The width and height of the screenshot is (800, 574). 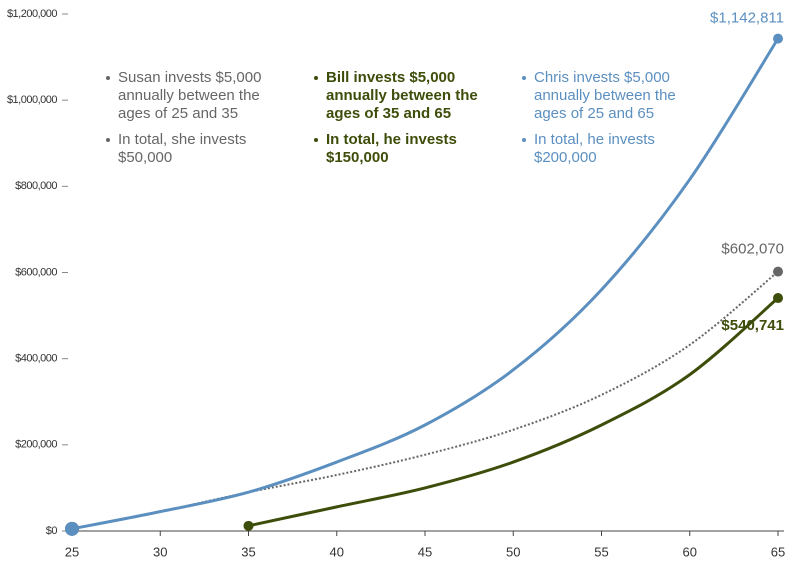 What do you see at coordinates (513, 551) in the screenshot?
I see `x-tick-label: 50` at bounding box center [513, 551].